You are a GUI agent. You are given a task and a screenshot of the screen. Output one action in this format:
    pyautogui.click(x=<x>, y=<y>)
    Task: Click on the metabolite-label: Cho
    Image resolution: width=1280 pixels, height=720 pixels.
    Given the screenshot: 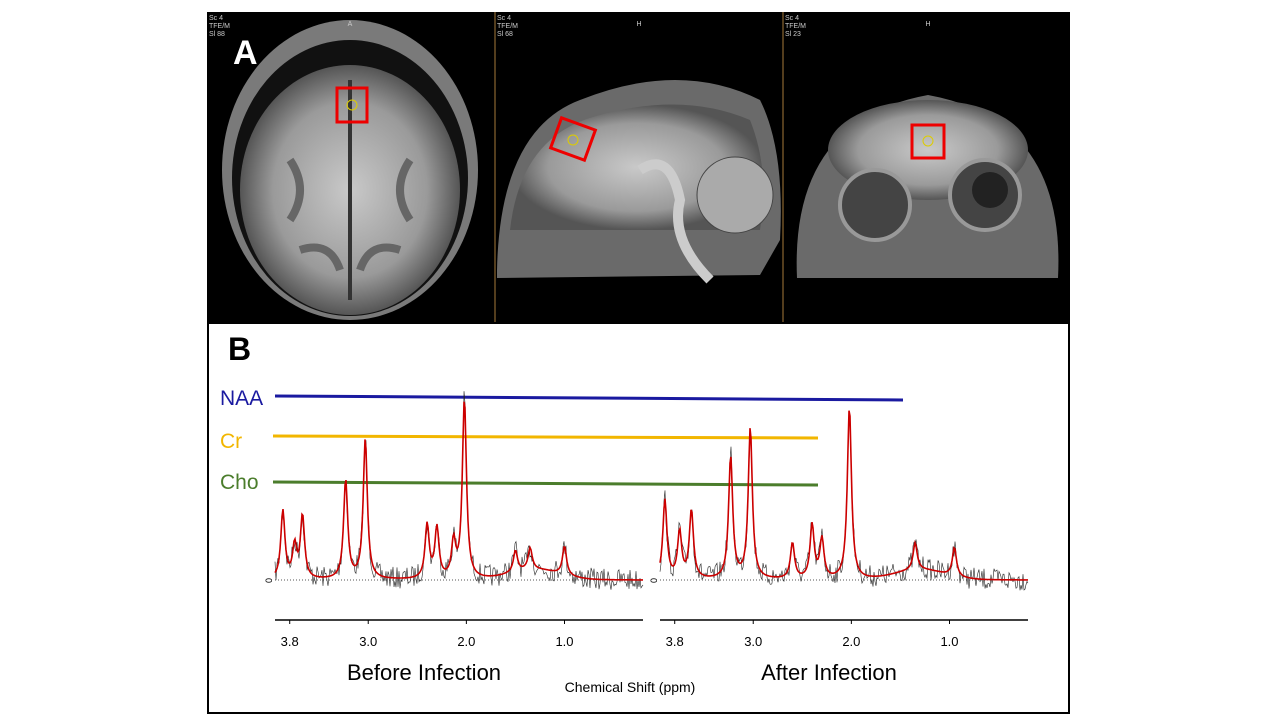 What is the action you would take?
    pyautogui.click(x=239, y=482)
    